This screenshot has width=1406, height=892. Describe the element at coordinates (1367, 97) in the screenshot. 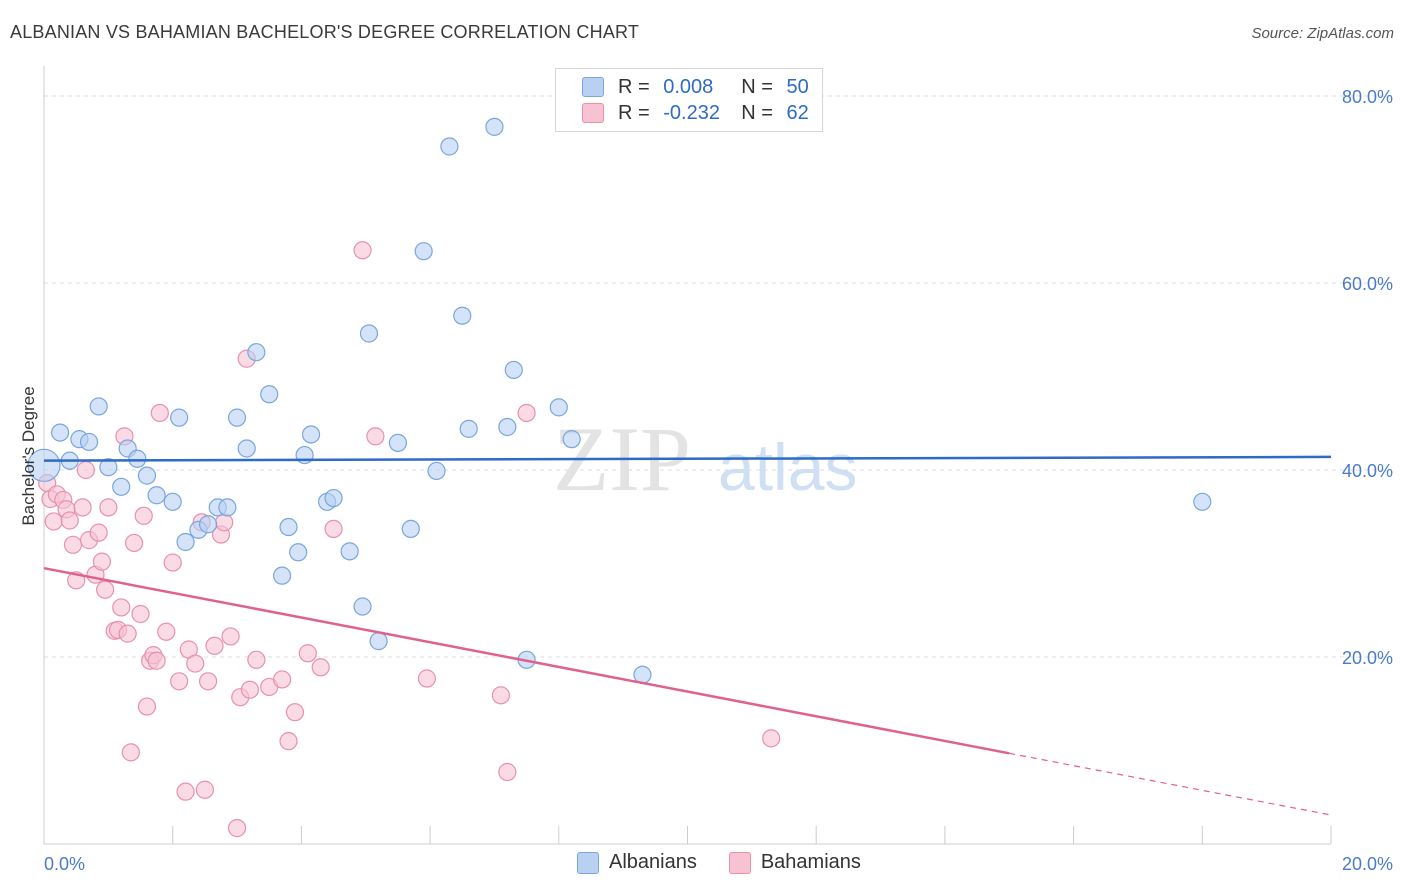

I see `y-tick-label: 80.0%` at that location.